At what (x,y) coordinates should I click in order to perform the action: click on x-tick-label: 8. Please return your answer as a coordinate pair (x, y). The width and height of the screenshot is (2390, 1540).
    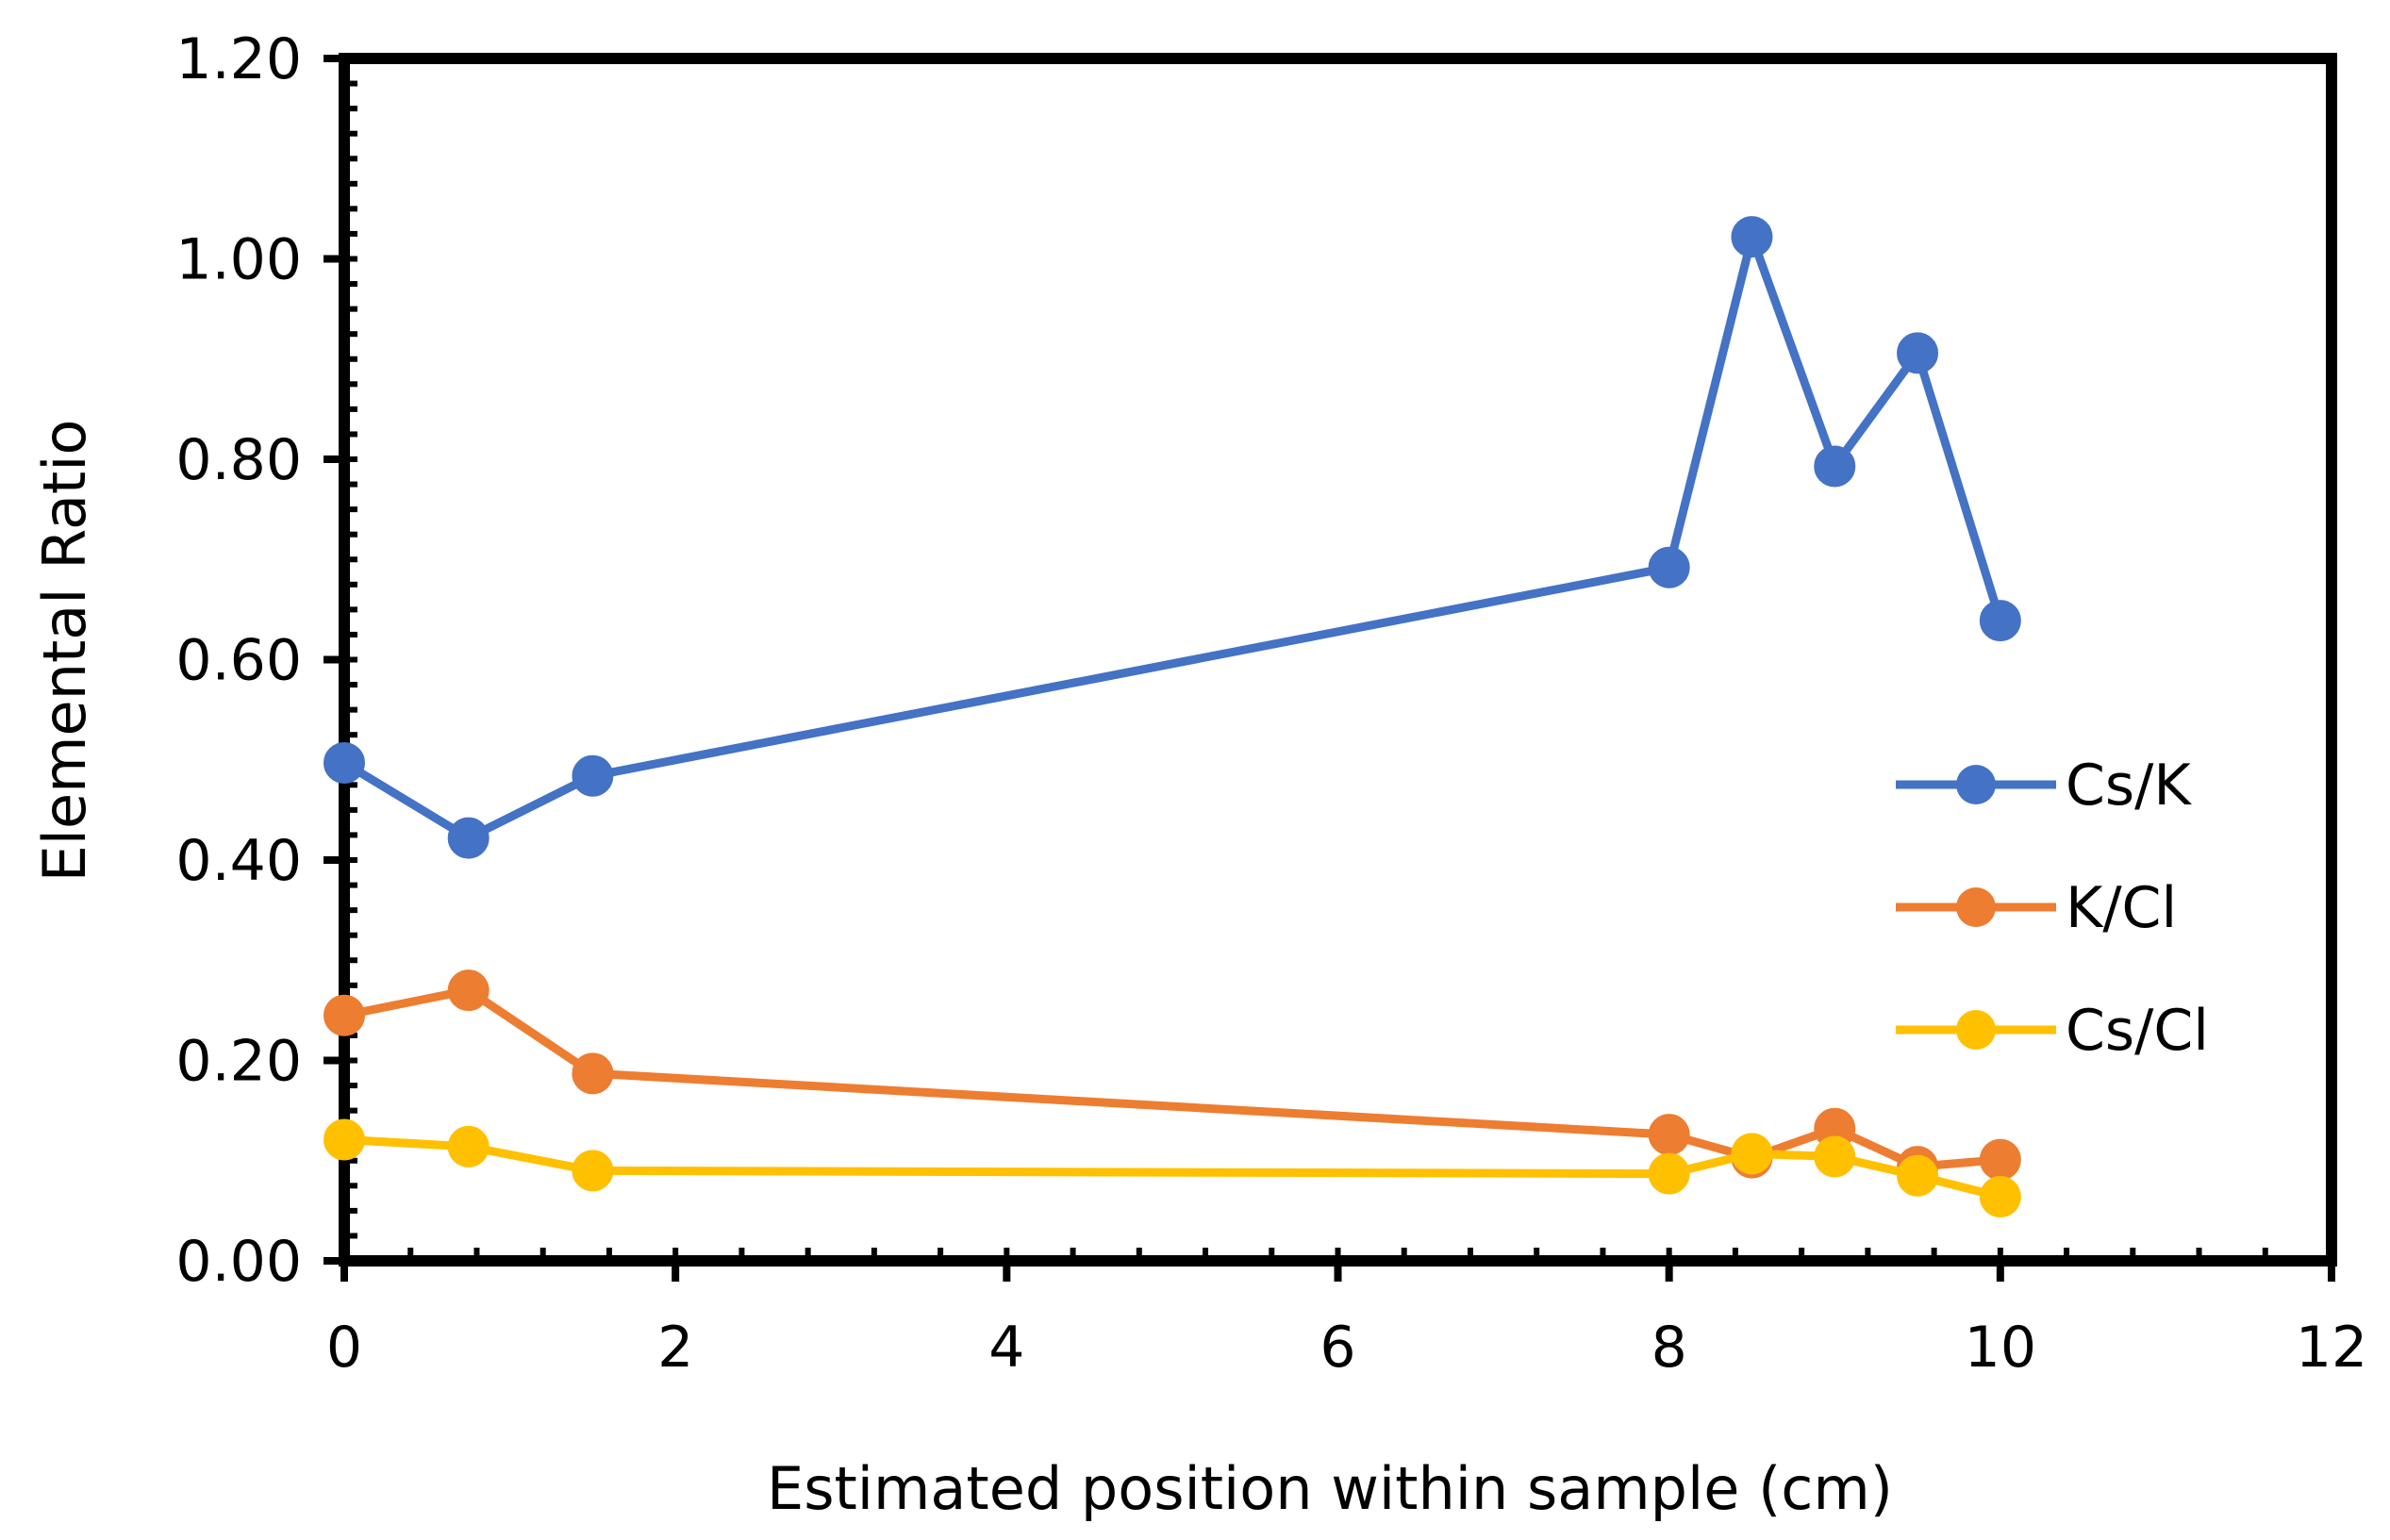
    Looking at the image, I should click on (1669, 1348).